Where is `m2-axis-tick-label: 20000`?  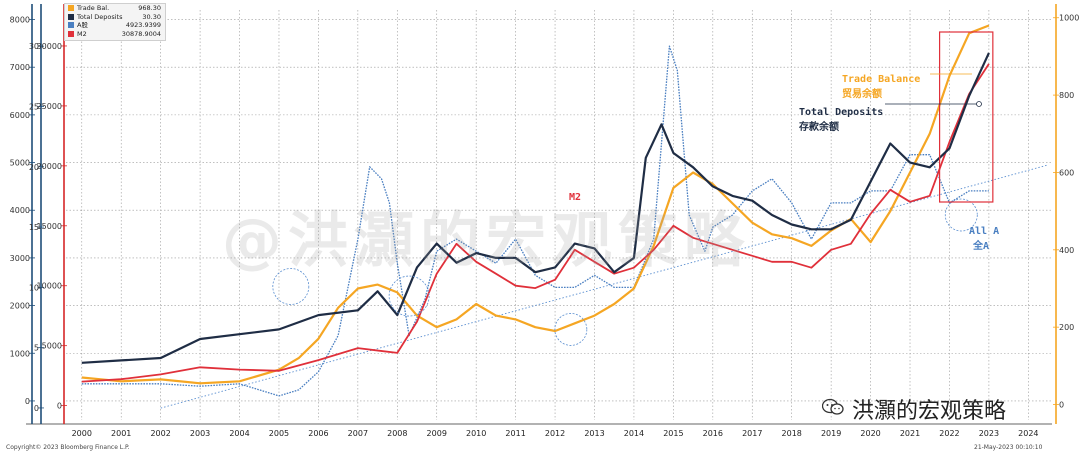 m2-axis-tick-label: 20000 is located at coordinates (49, 166).